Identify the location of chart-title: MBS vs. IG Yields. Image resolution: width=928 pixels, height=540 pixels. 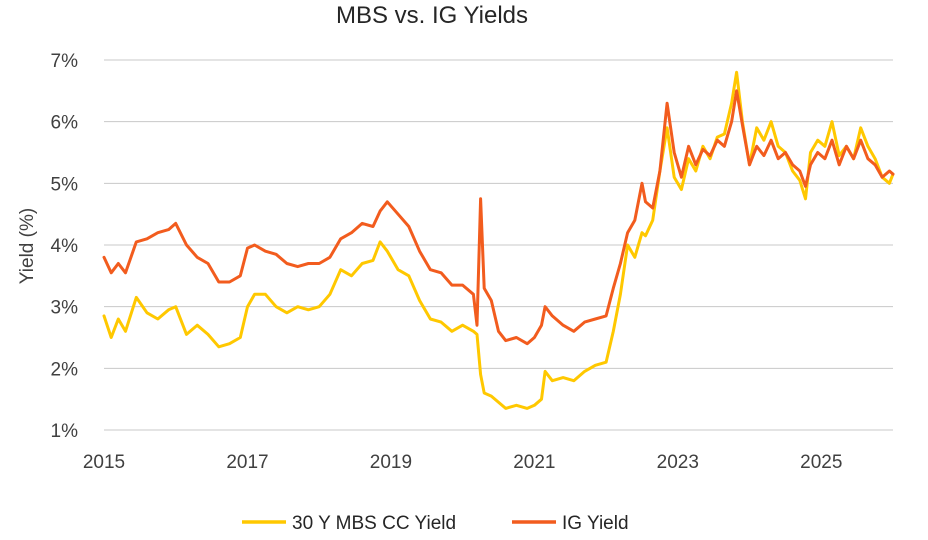
(432, 15).